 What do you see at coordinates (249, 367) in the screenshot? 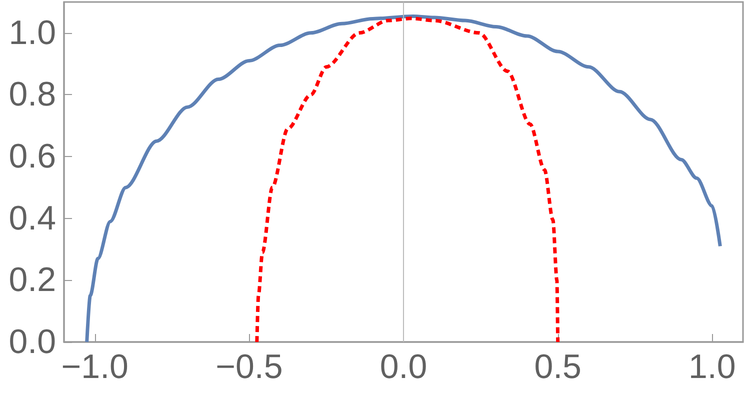
I see `x-tick-label: −0.5` at bounding box center [249, 367].